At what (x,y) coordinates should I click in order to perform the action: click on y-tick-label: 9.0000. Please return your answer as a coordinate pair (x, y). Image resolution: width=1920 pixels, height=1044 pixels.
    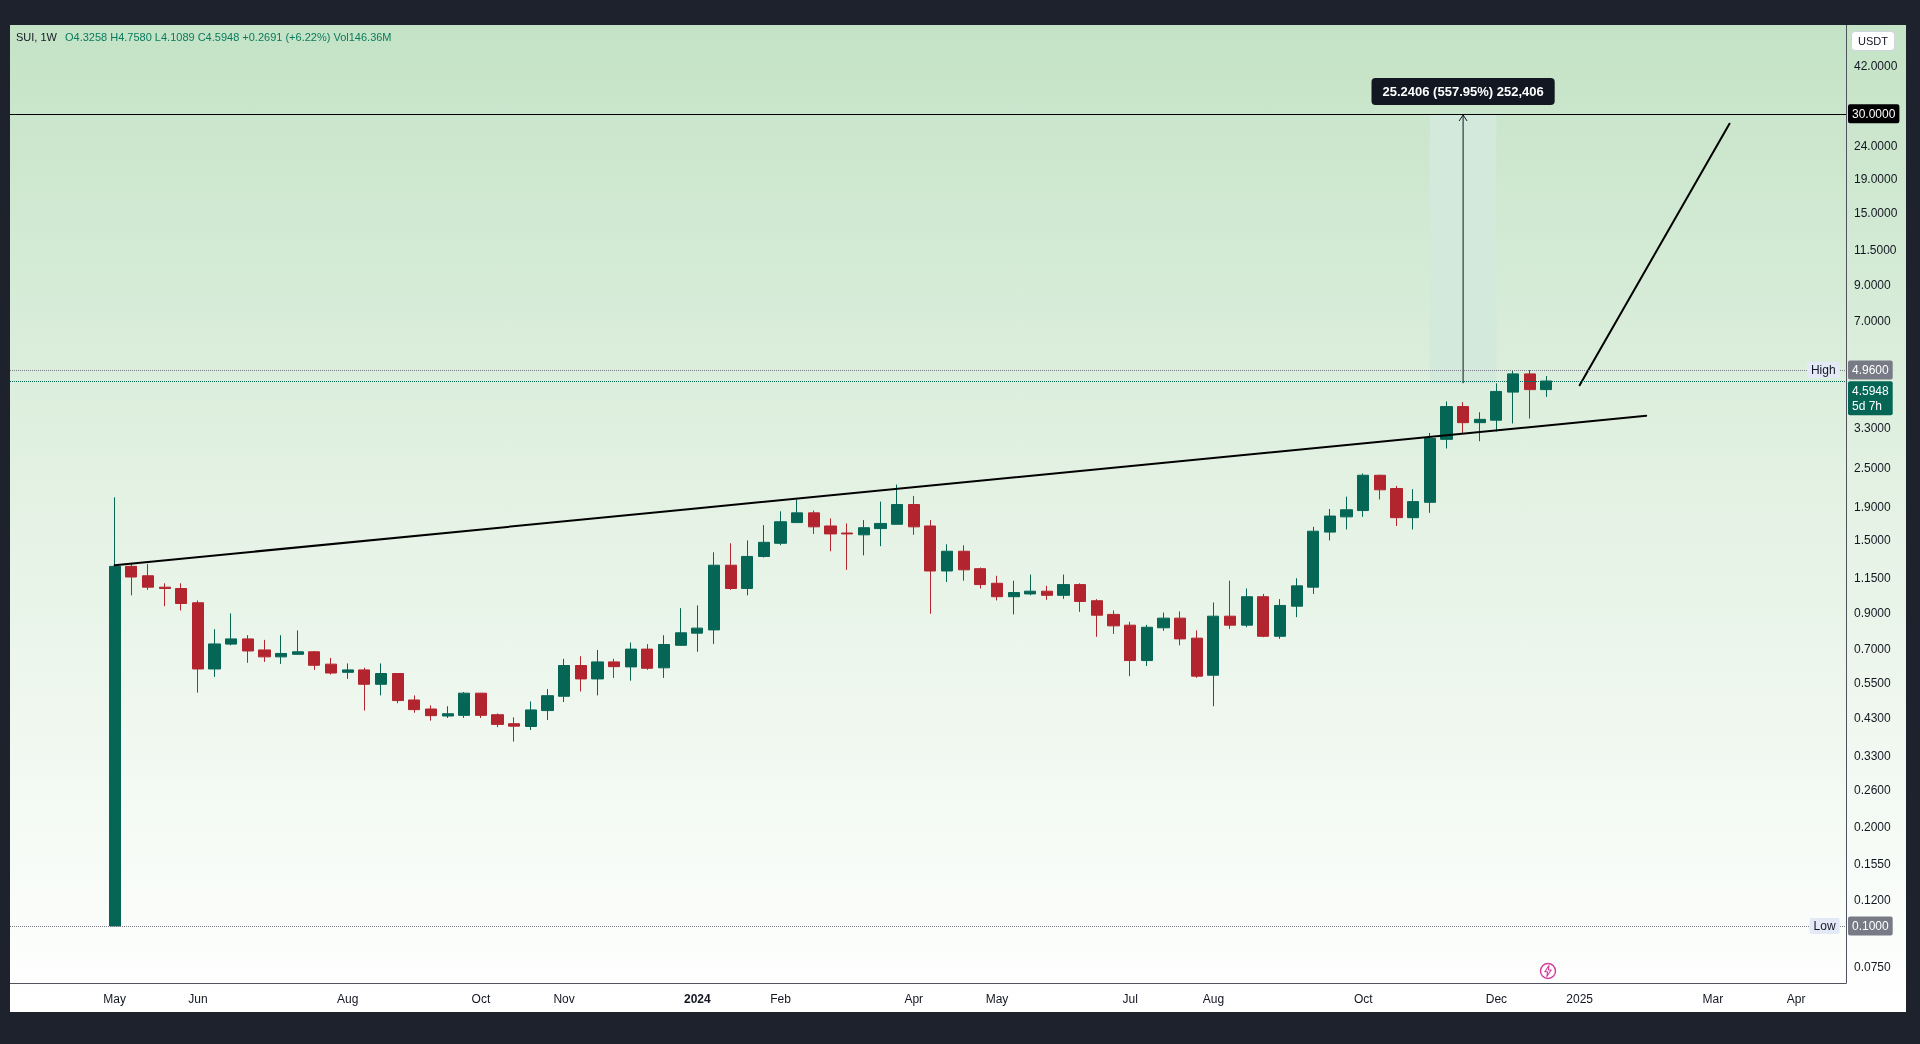
    Looking at the image, I should click on (1873, 285).